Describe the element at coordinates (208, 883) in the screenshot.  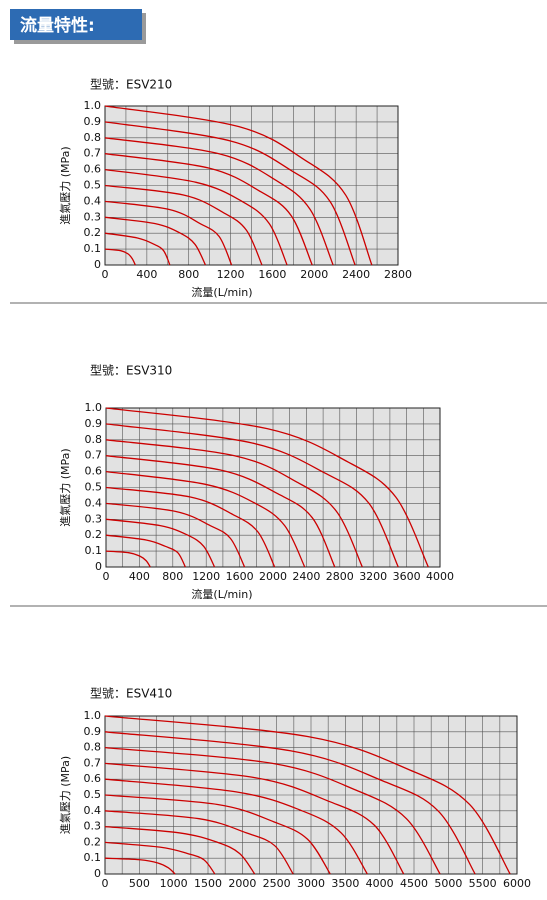
I see `x-tick-label: 1500` at that location.